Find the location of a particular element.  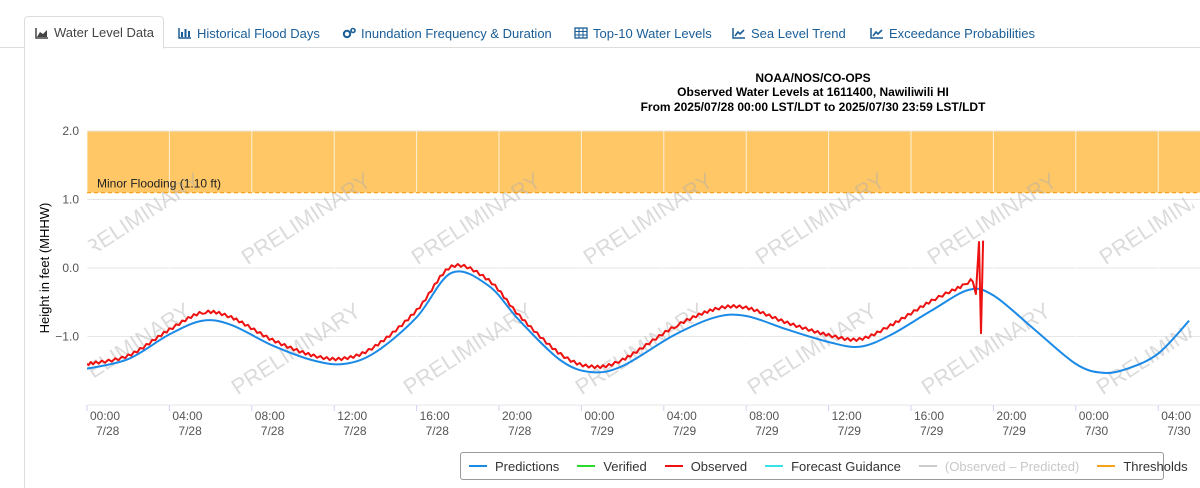

tab-label: Sea Level Trend is located at coordinates (798, 33).